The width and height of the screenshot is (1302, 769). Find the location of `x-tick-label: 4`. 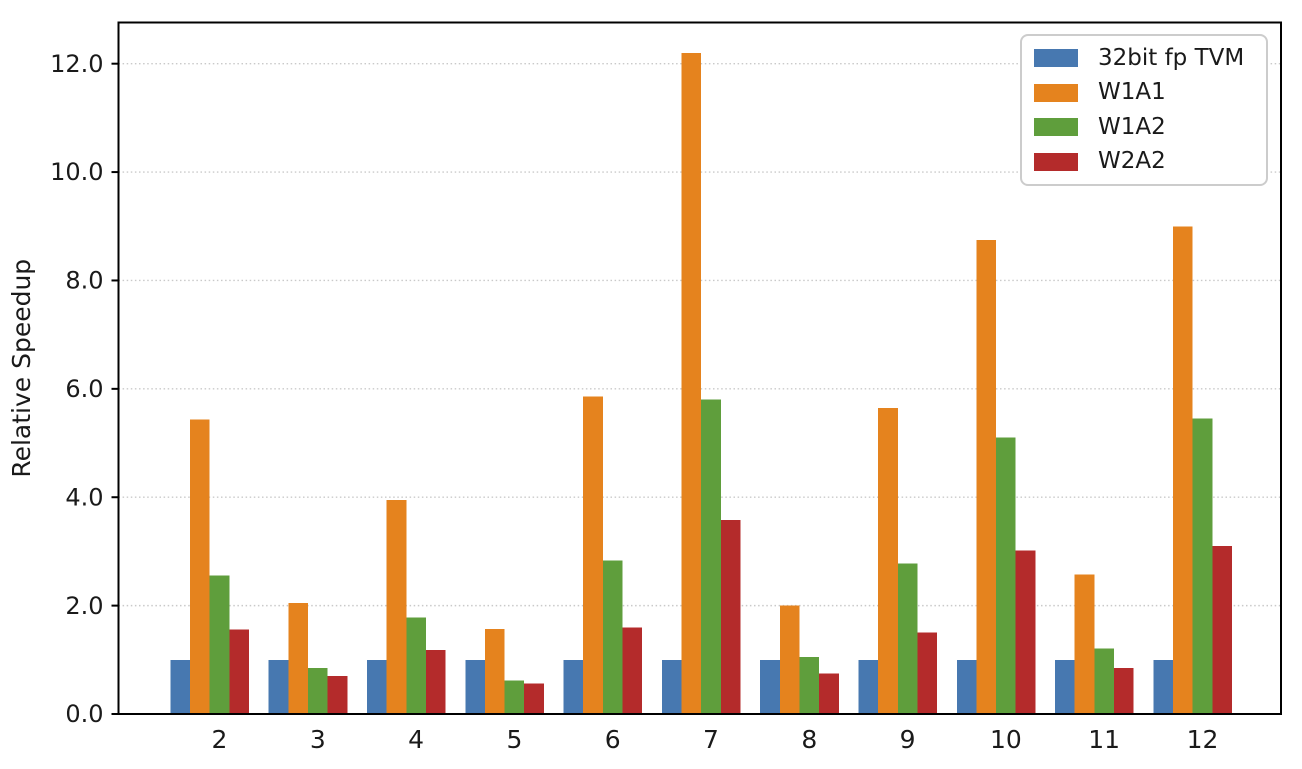

x-tick-label: 4 is located at coordinates (416, 739).